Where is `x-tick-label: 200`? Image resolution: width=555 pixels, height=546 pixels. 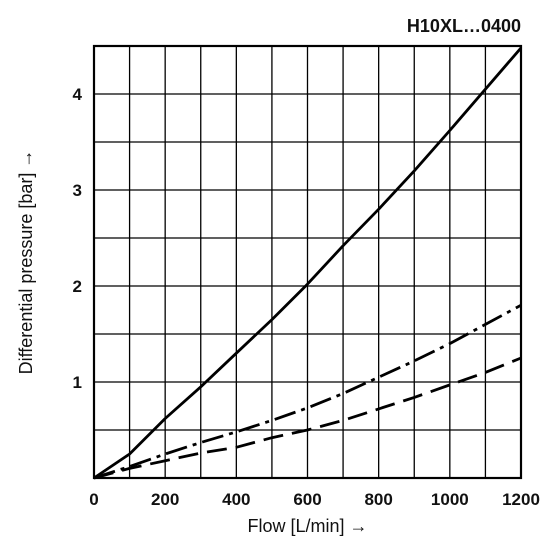 x-tick-label: 200 is located at coordinates (165, 499).